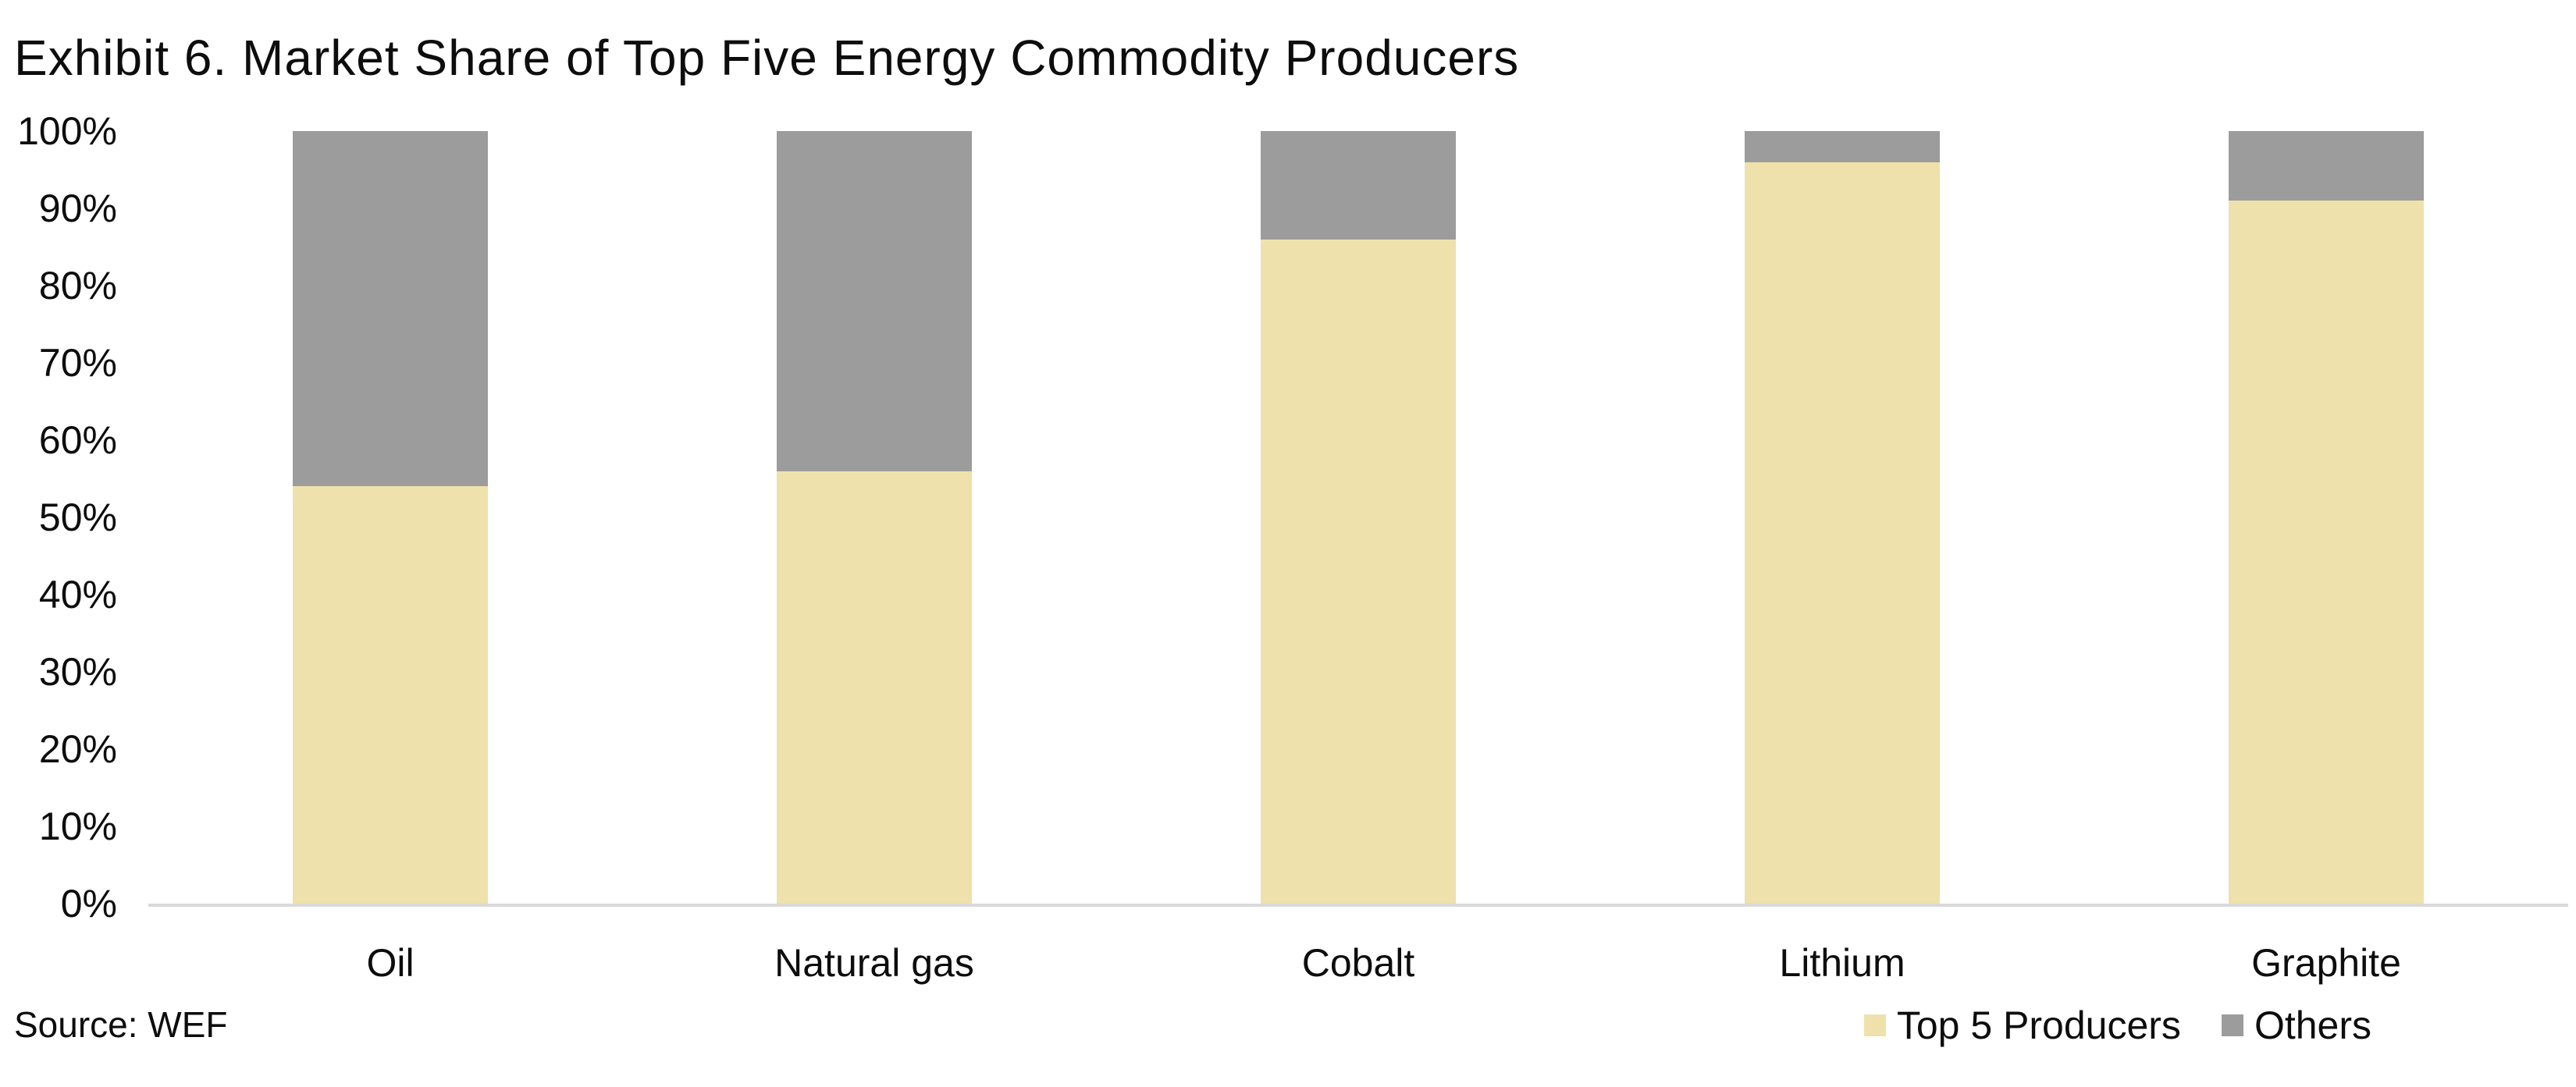 This screenshot has height=1087, width=2576. What do you see at coordinates (1358, 905) in the screenshot?
I see `x-axis-line` at bounding box center [1358, 905].